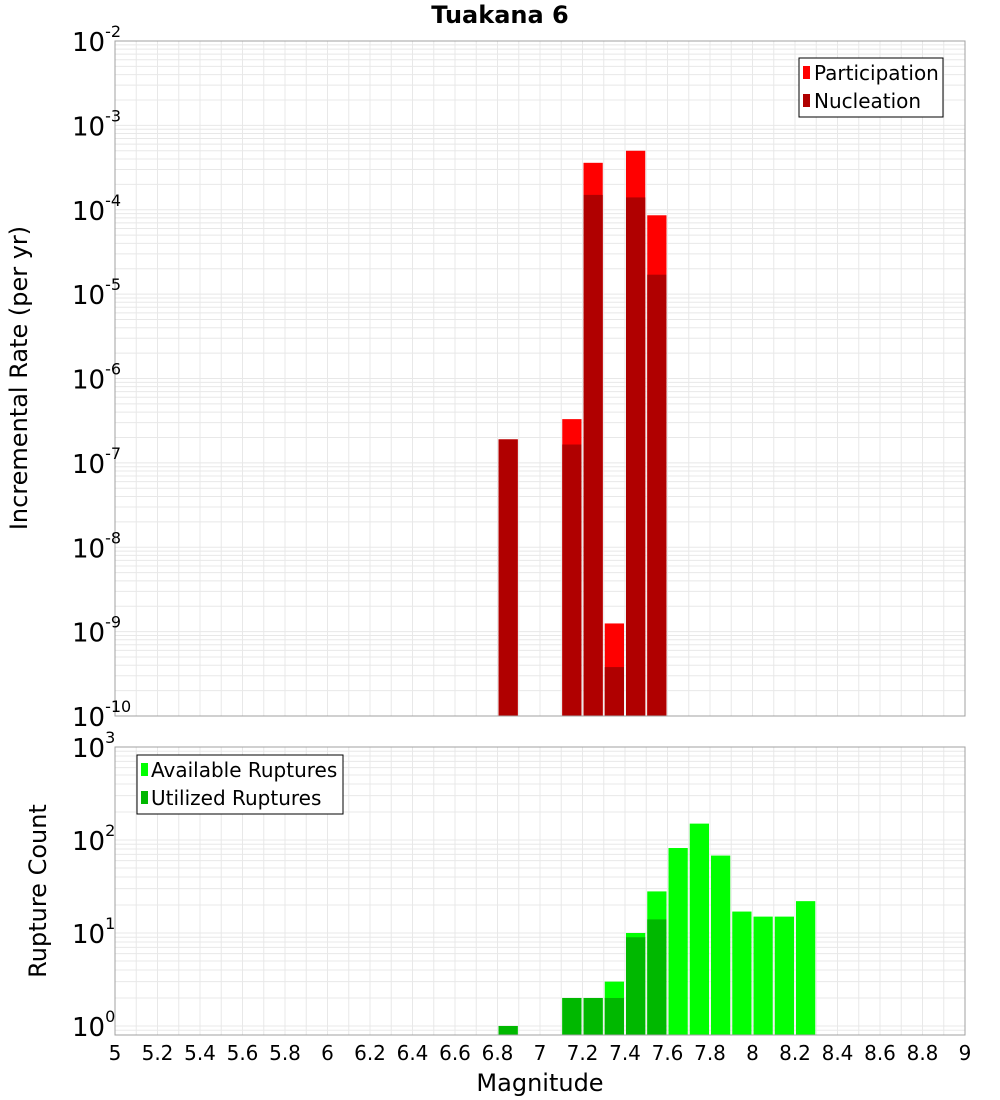  I want to click on x-tick-label: 7.4, so click(625, 1053).